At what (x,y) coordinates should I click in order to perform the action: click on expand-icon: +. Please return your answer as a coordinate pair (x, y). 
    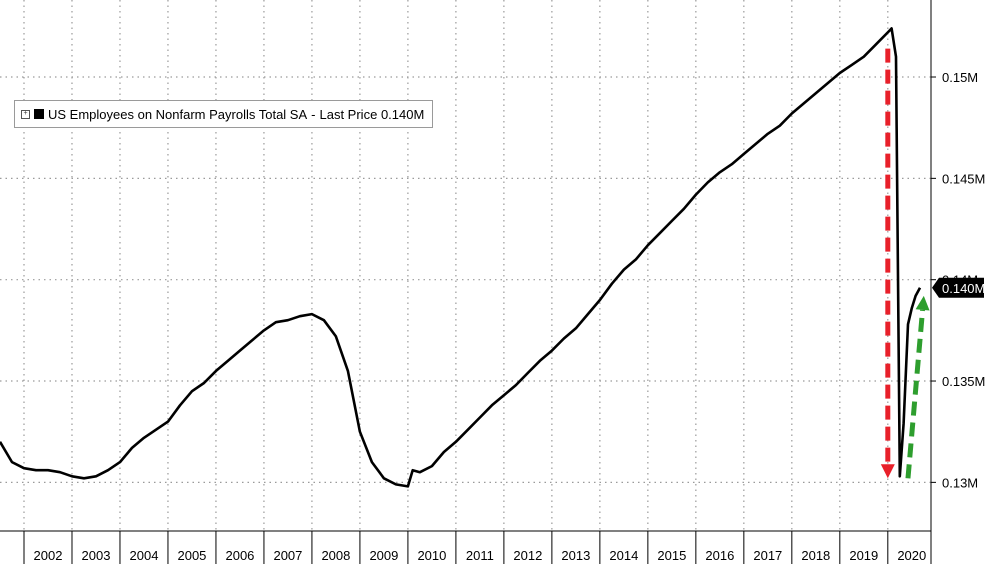
    Looking at the image, I should click on (25, 114).